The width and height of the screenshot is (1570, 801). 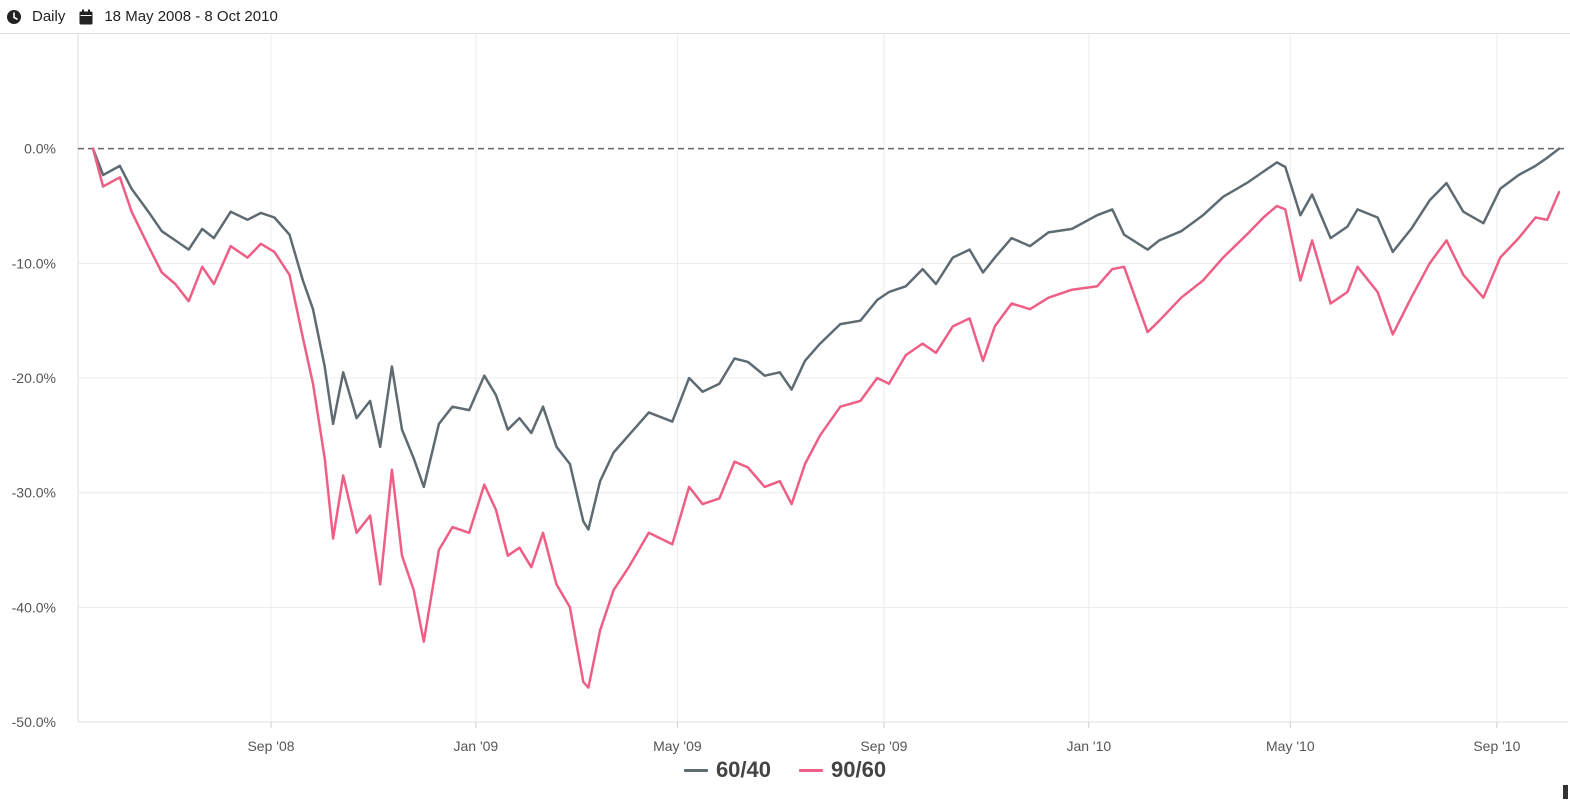 I want to click on x-tick-label: May '10, so click(x=1290, y=746).